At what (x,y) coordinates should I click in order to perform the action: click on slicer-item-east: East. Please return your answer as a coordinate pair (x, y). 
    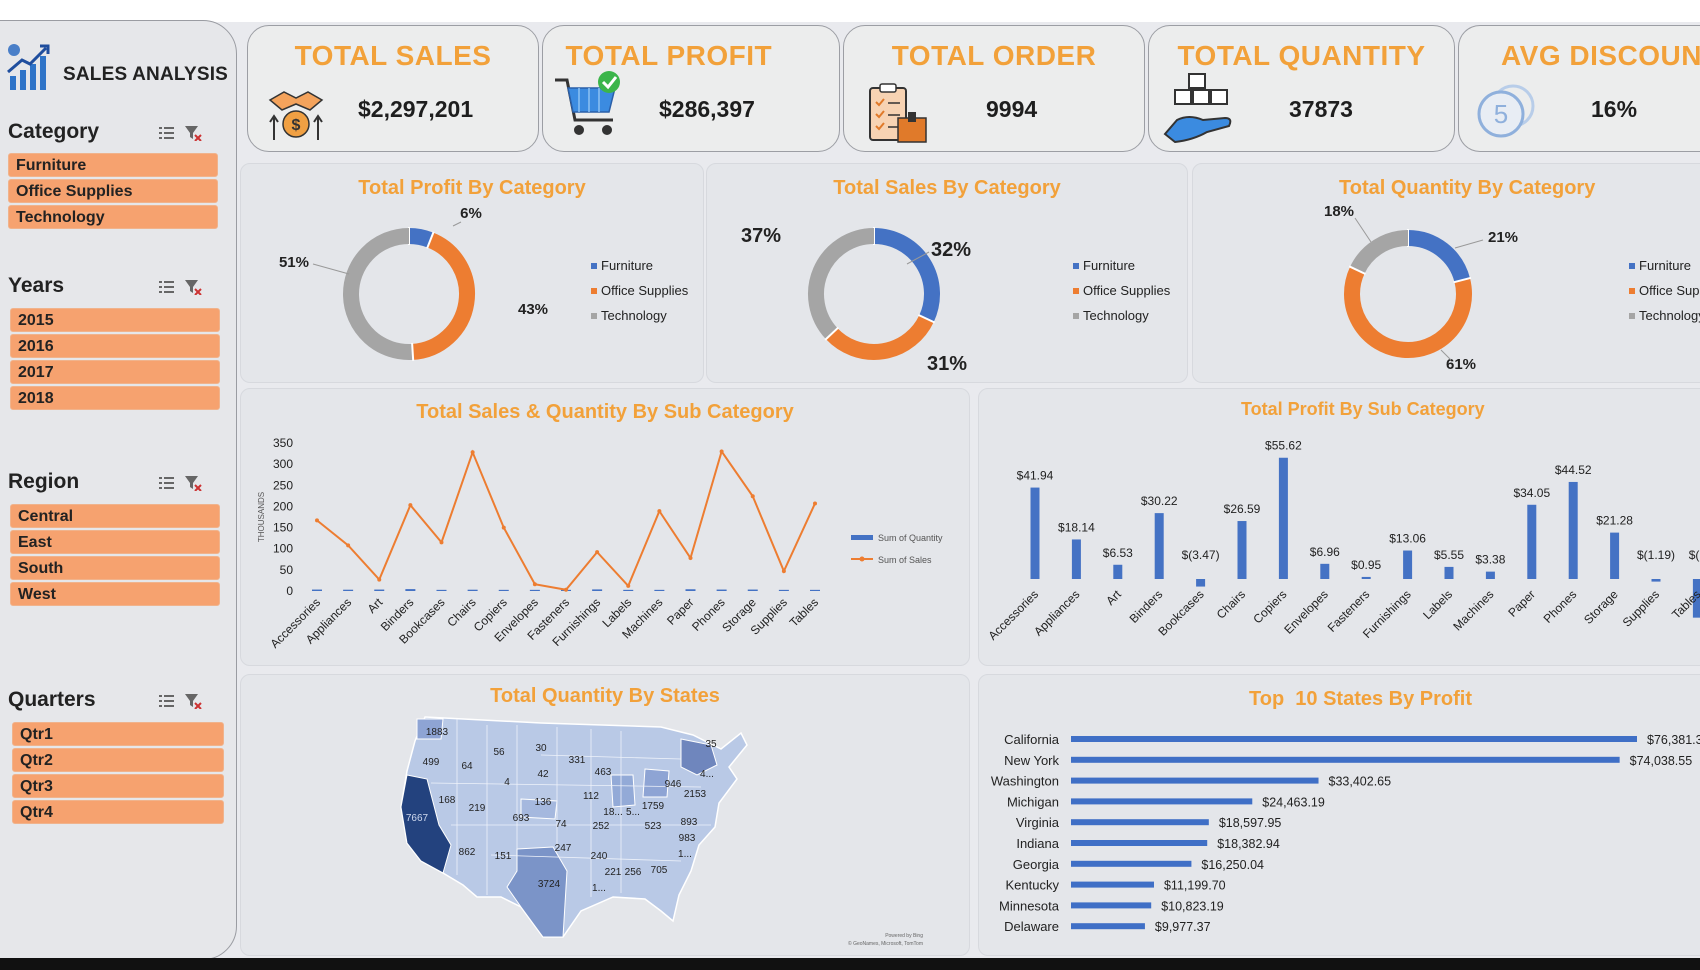
    Looking at the image, I should click on (115, 542).